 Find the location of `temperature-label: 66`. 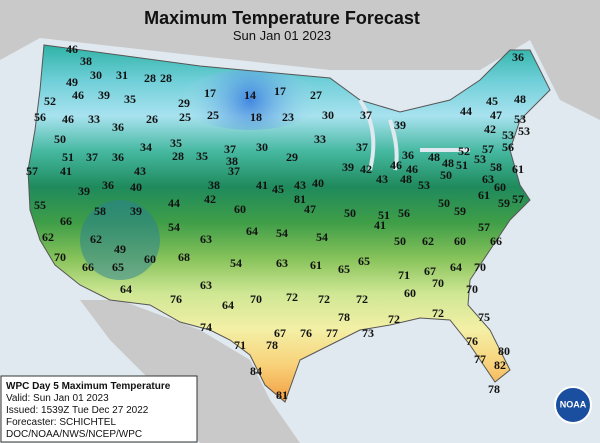

temperature-label: 66 is located at coordinates (88, 267).